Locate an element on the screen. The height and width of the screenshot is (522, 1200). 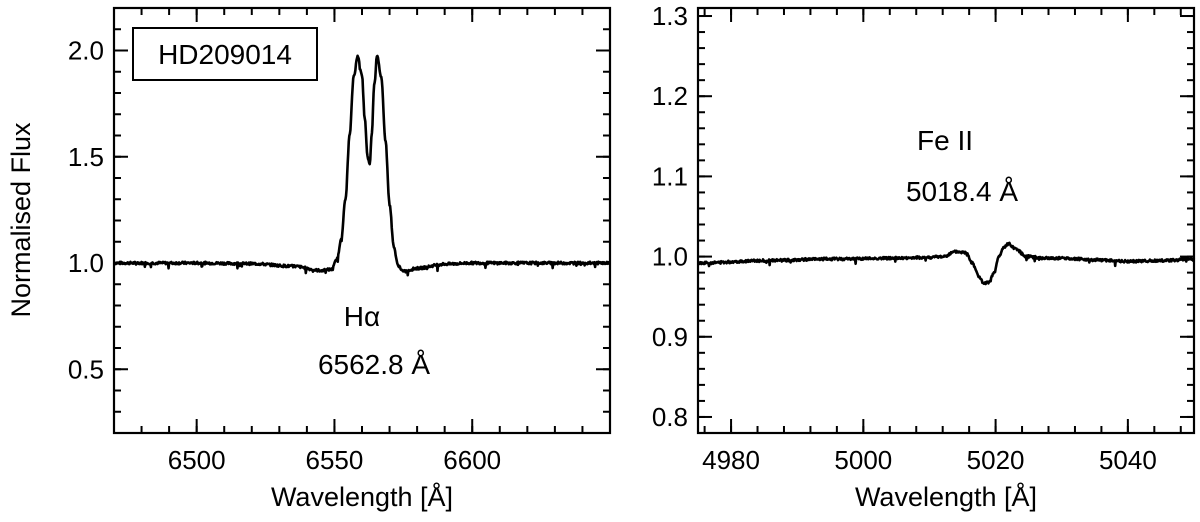
right-y-tick-label: 0.9 is located at coordinates (670, 337).